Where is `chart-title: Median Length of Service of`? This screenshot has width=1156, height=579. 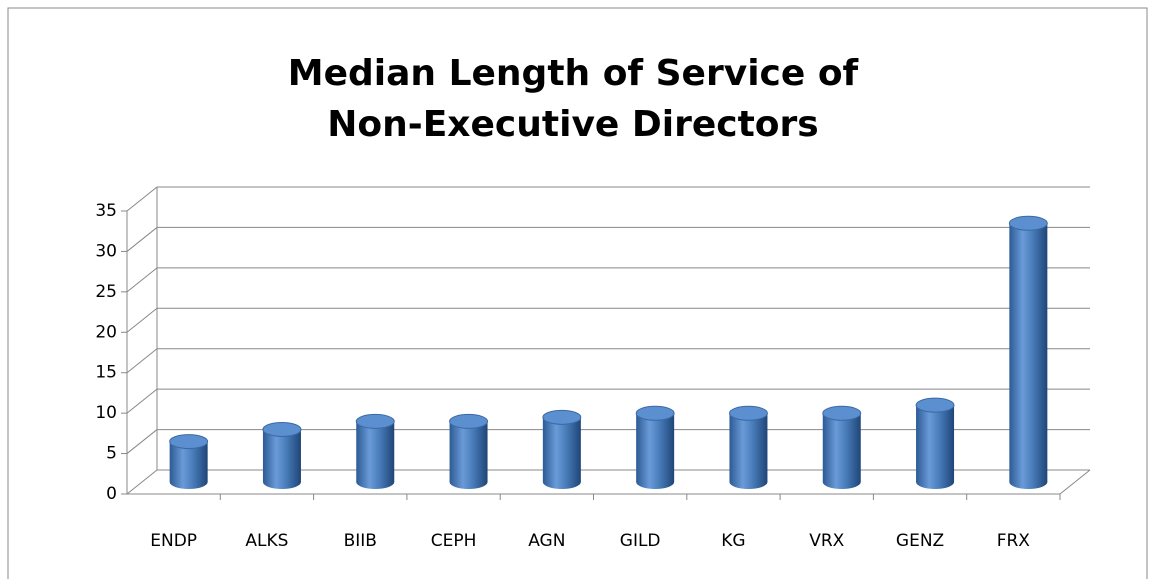 chart-title: Median Length of Service of is located at coordinates (573, 73).